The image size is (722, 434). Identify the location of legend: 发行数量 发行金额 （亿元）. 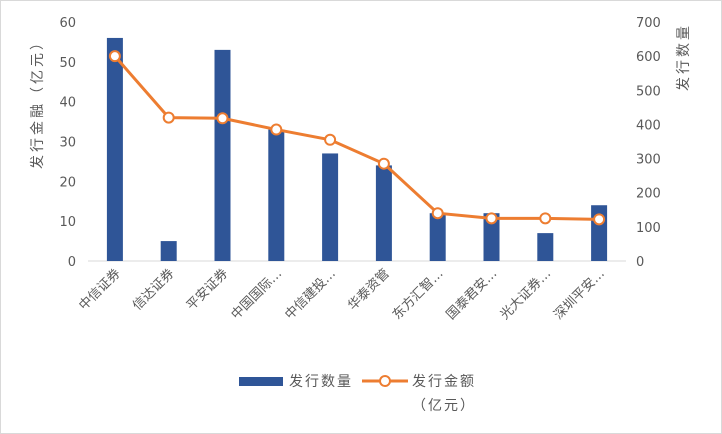
(357, 394).